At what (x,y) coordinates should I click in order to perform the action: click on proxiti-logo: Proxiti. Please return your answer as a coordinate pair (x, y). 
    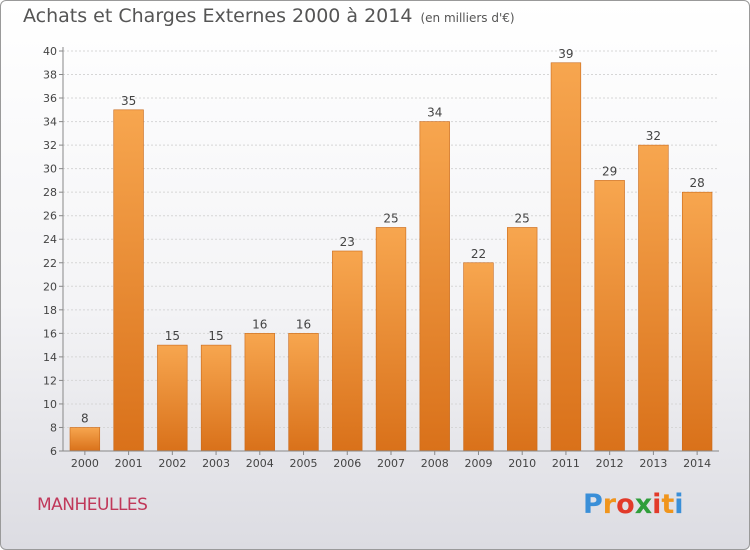
    Looking at the image, I should click on (633, 504).